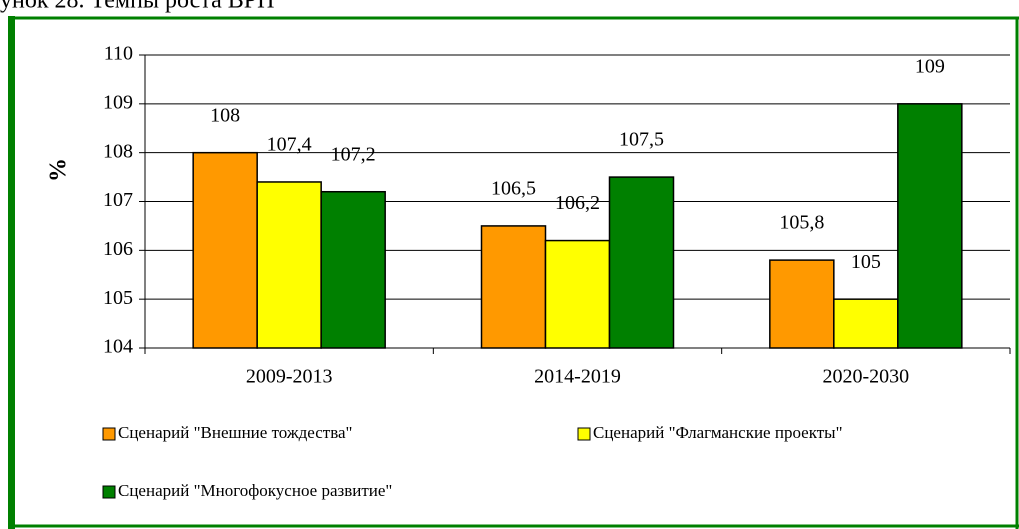 This screenshot has width=1019, height=529. What do you see at coordinates (118, 347) in the screenshot?
I see `y-tick-label: 104` at bounding box center [118, 347].